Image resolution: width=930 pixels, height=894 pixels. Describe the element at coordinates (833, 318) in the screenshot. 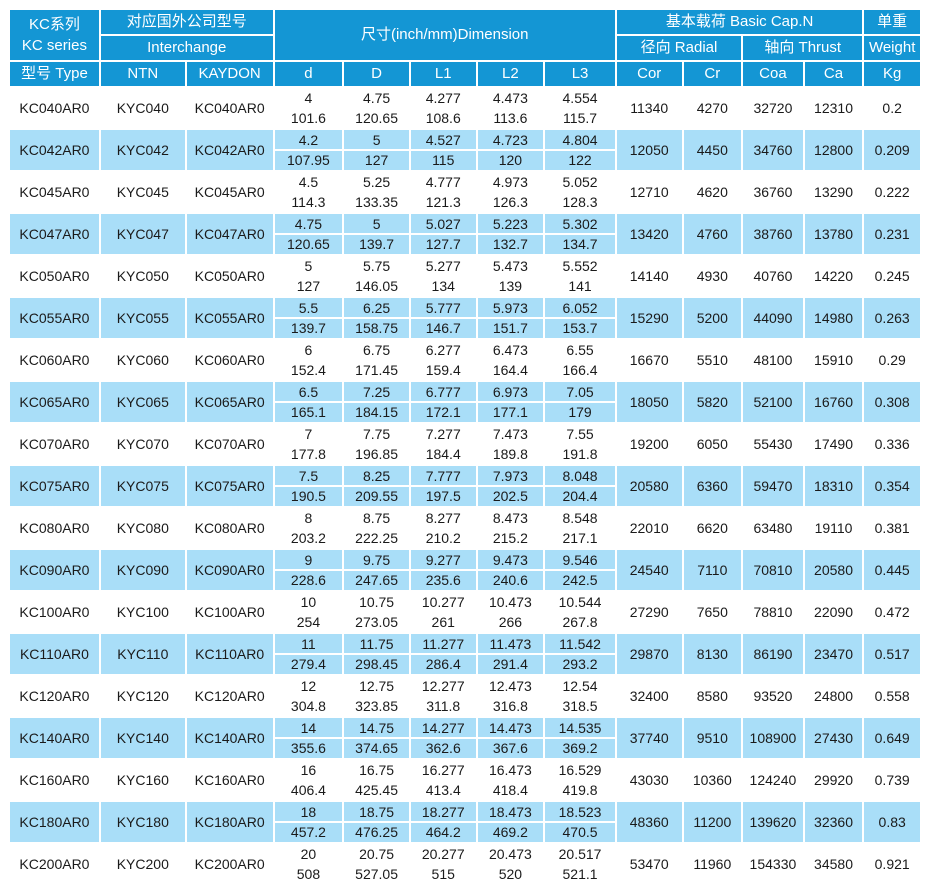

I see `cell-ca: 14980` at that location.